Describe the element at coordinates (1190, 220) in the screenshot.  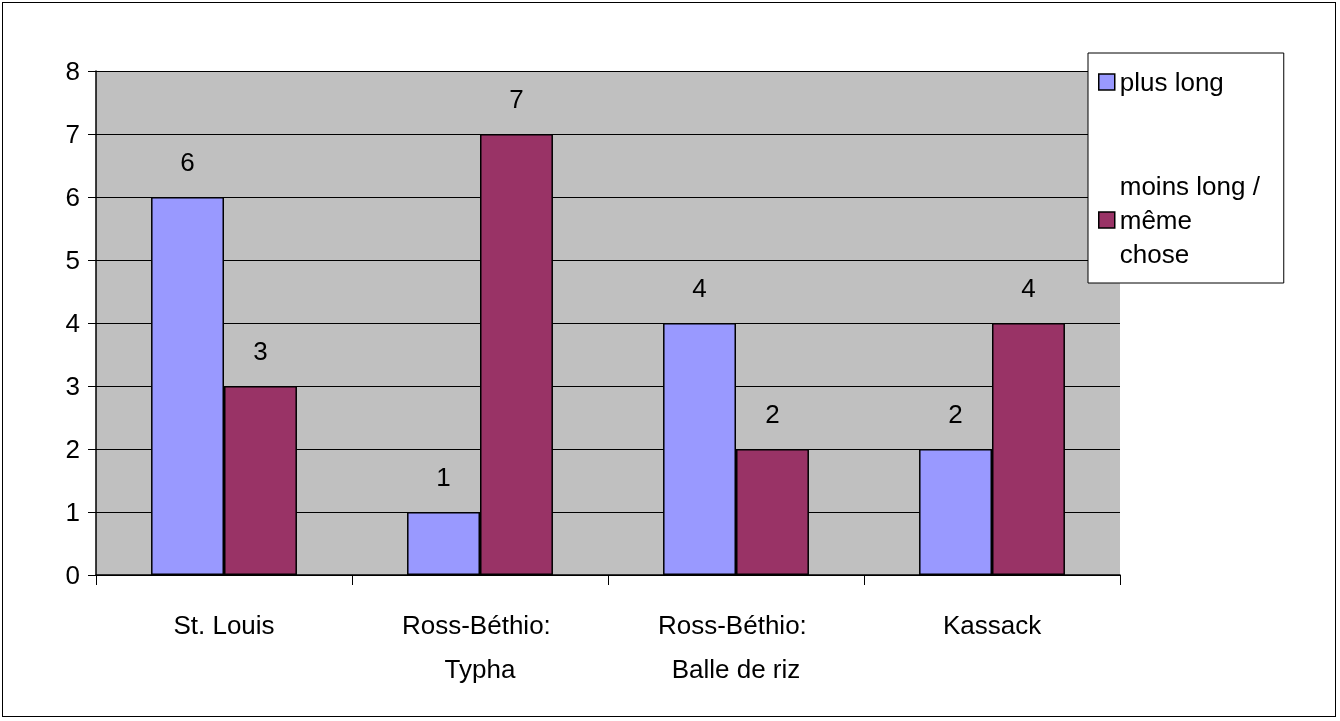
I see `legend-label: moins long /même chose` at that location.